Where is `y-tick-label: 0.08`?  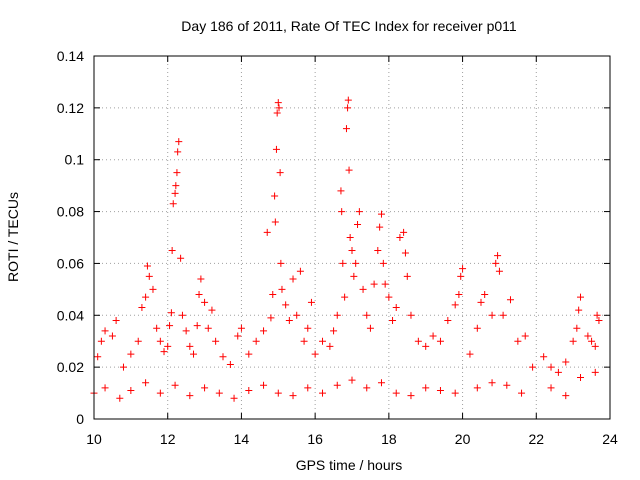
y-tick-label: 0.08 is located at coordinates (70, 212).